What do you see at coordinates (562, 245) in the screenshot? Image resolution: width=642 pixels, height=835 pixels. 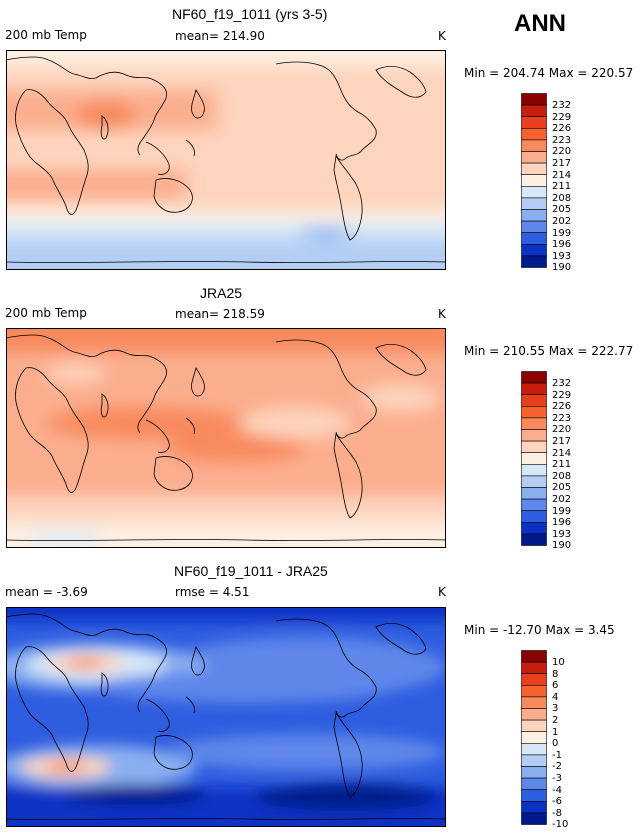 I see `panel1-colorbar-label: 196` at bounding box center [562, 245].